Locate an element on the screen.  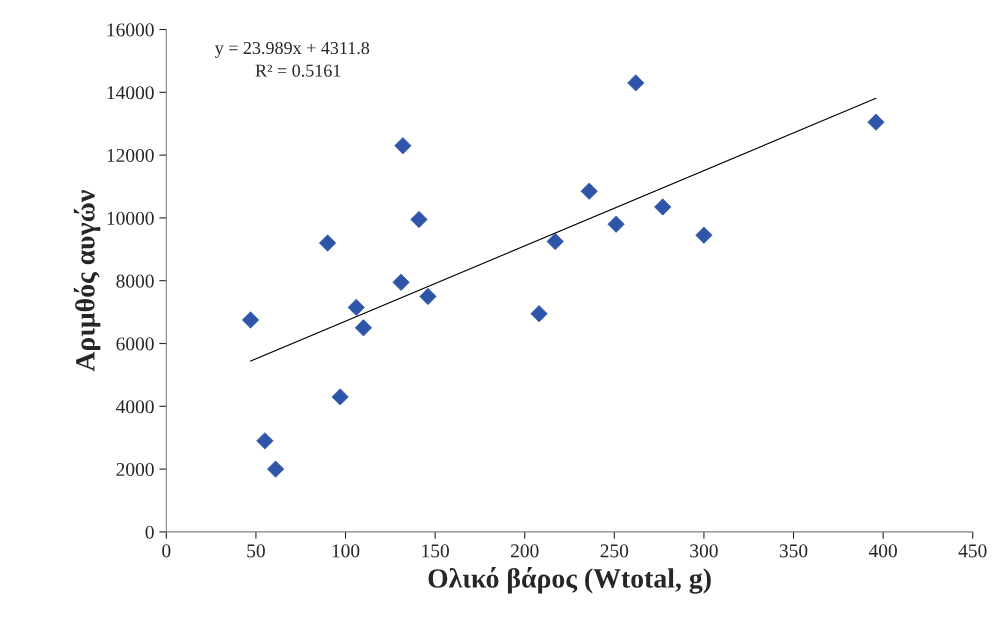
x-tick-label: 350 is located at coordinates (793, 551).